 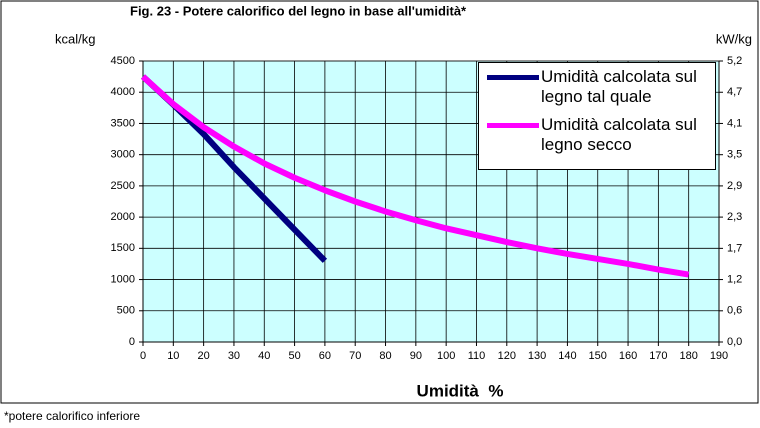 What do you see at coordinates (734, 248) in the screenshot?
I see `y2-tick-label: 1,7` at bounding box center [734, 248].